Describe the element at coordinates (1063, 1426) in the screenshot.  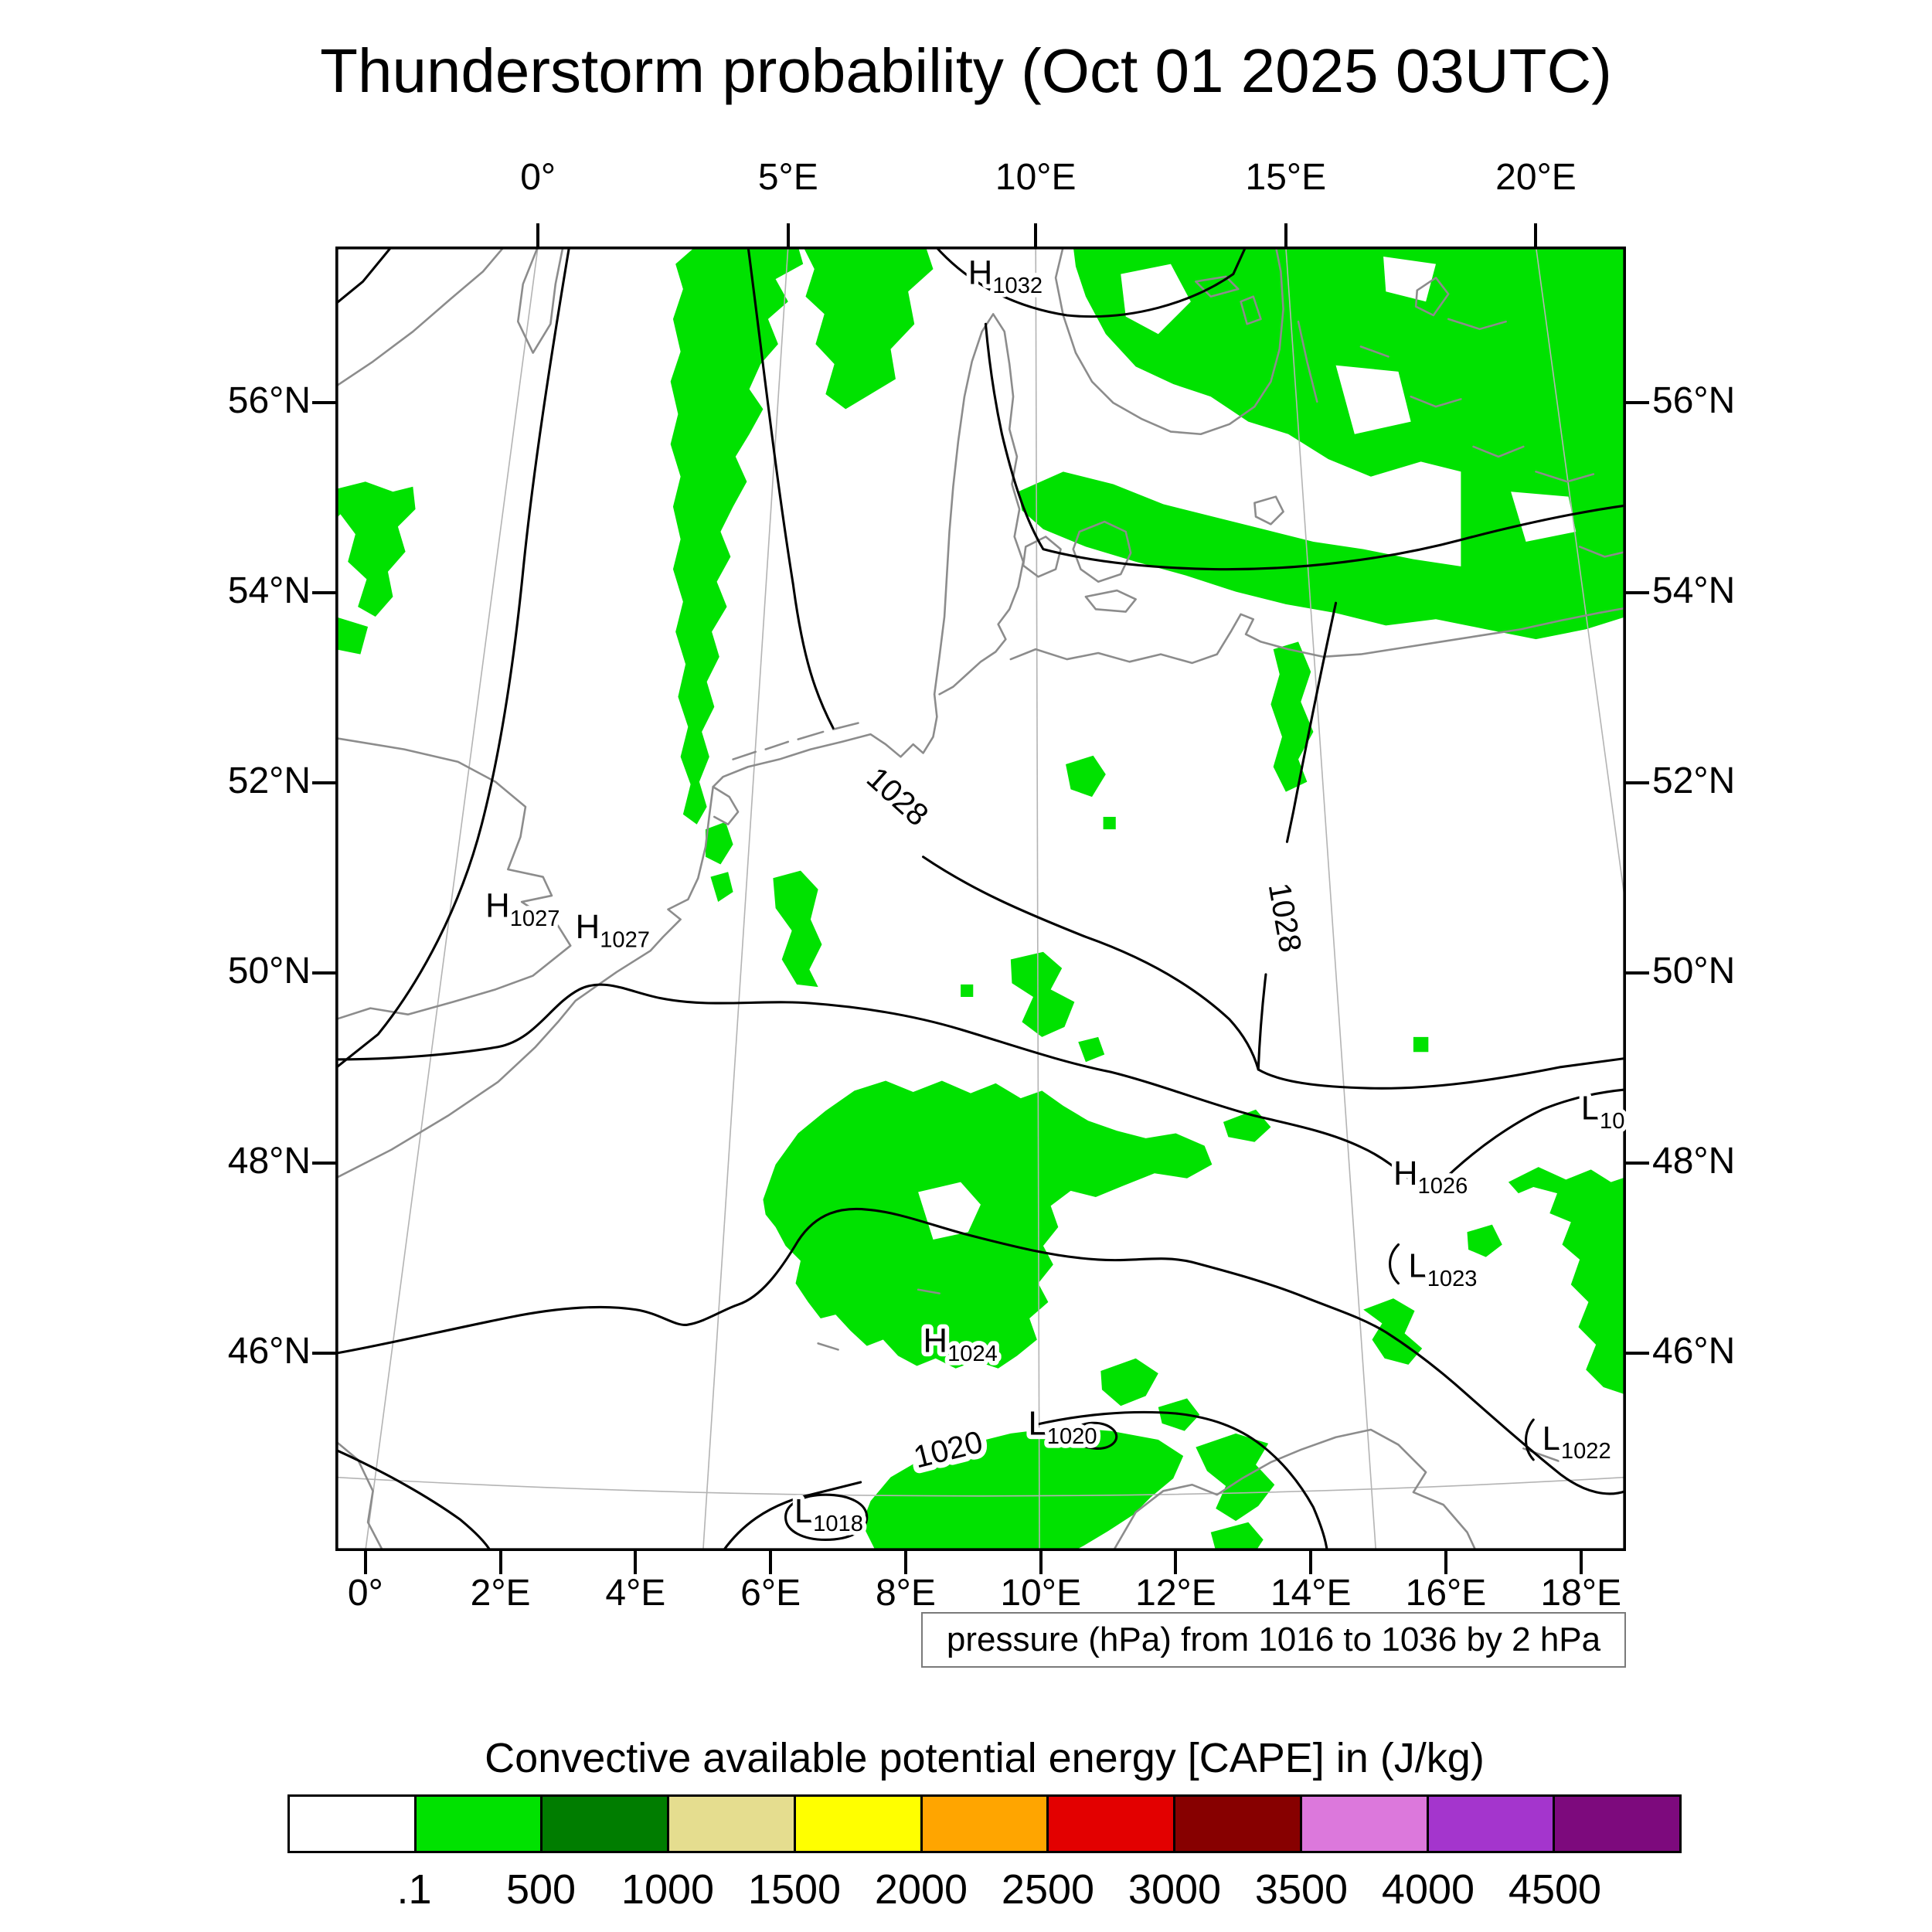
I see `pressure-marker-L-1020: L1020` at that location.